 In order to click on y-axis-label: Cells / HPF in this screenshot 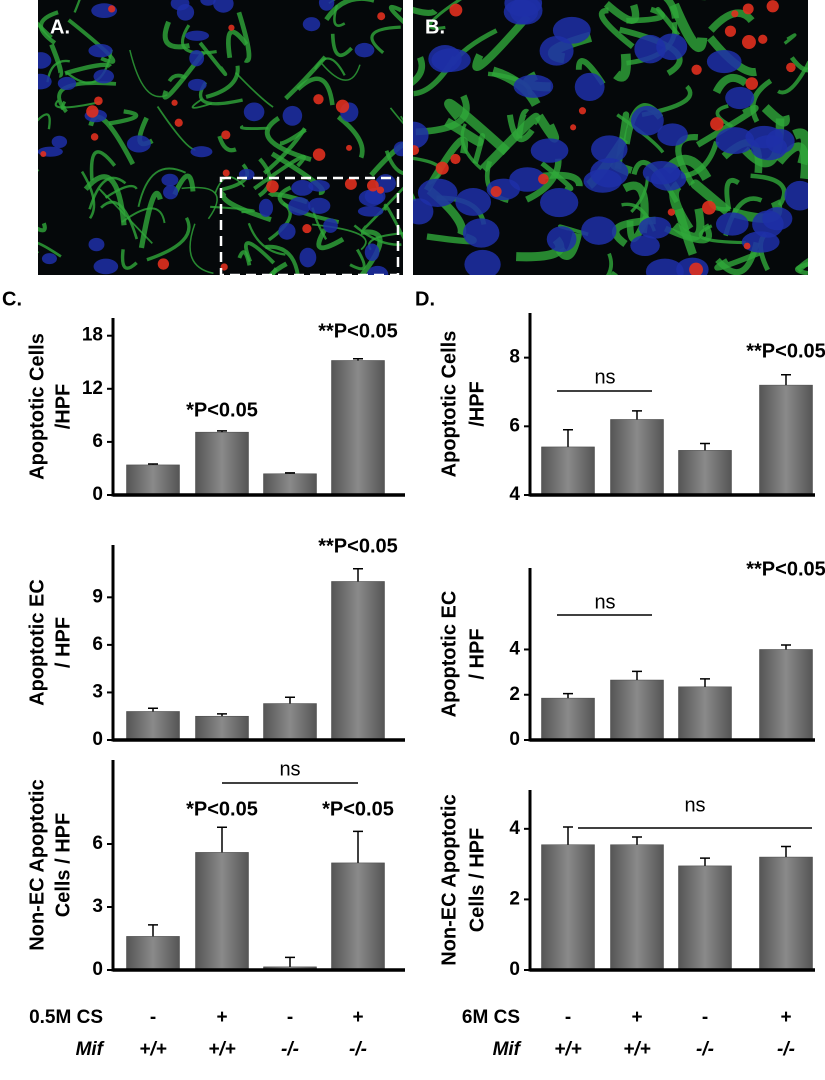, I will do `click(477, 880)`.